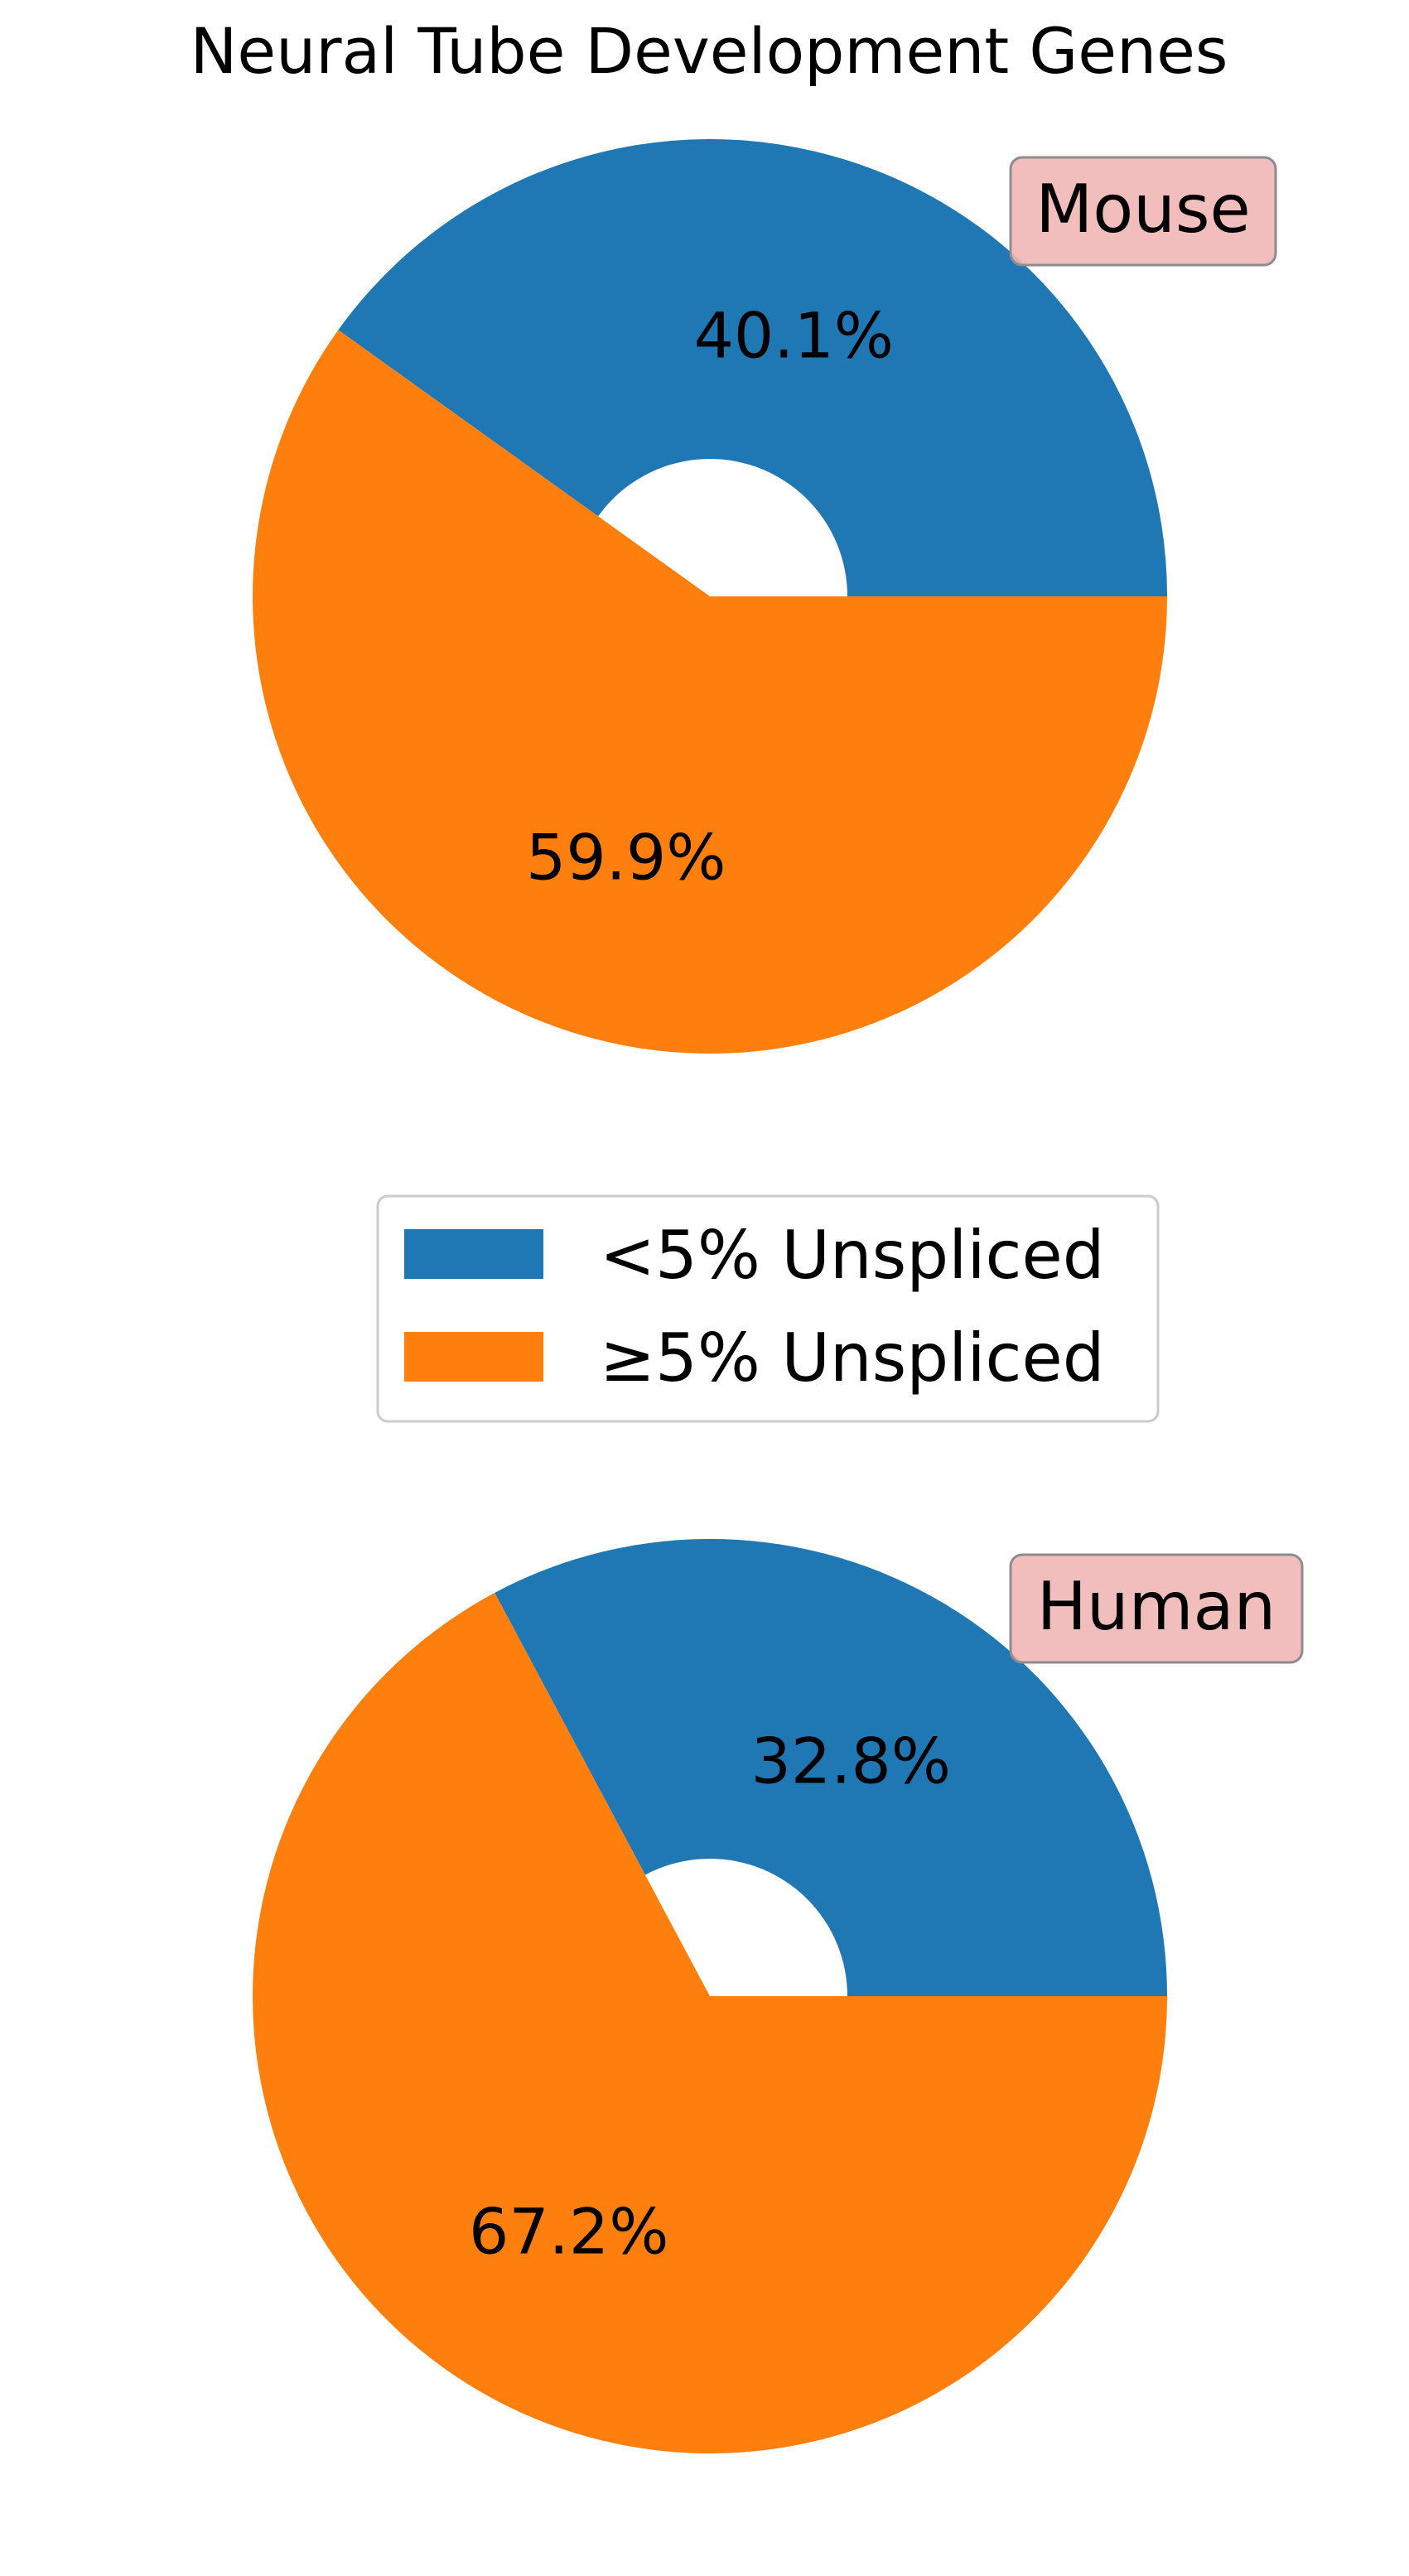 The width and height of the screenshot is (1409, 2576). I want to click on legend: <5% Unspliced ≥5% Unspliced, so click(768, 1308).